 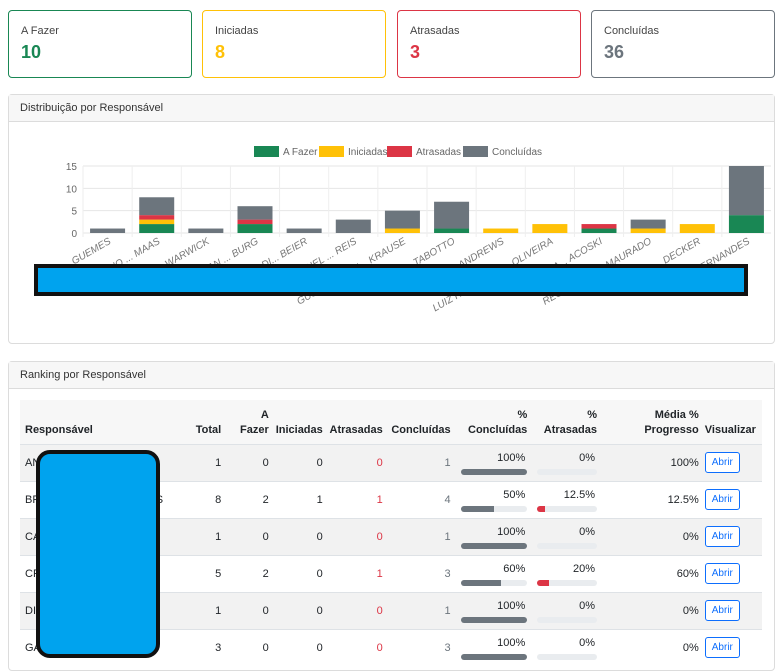 What do you see at coordinates (495, 573) in the screenshot?
I see `cell-pct-concluidas: 60%` at bounding box center [495, 573].